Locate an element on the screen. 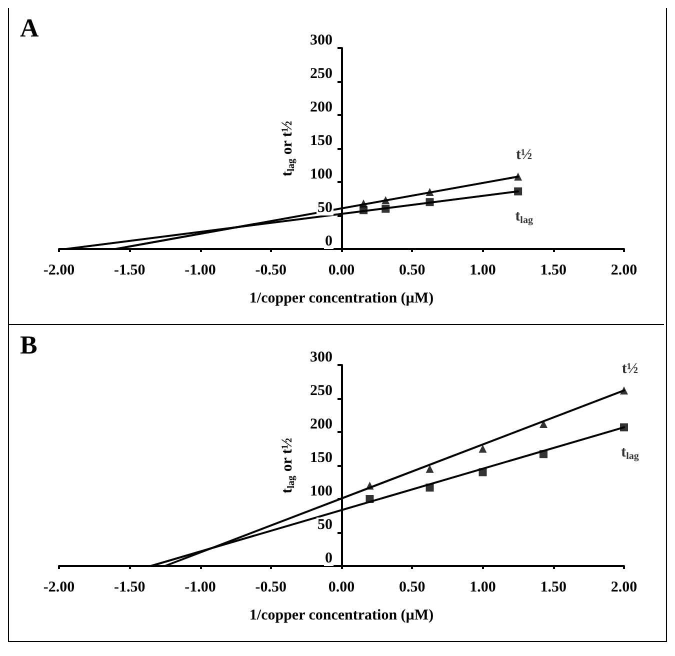  chart-title: A is located at coordinates (29, 28).